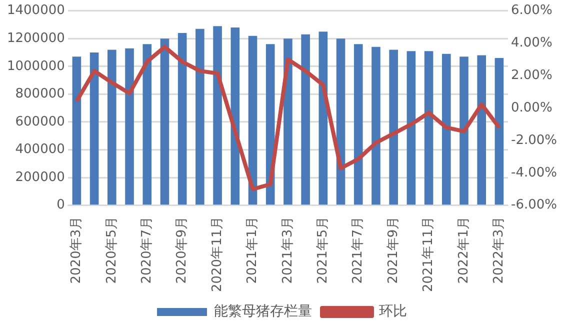 The height and width of the screenshot is (333, 566). I want to click on x-tick-label: 2022年1月, so click(464, 250).